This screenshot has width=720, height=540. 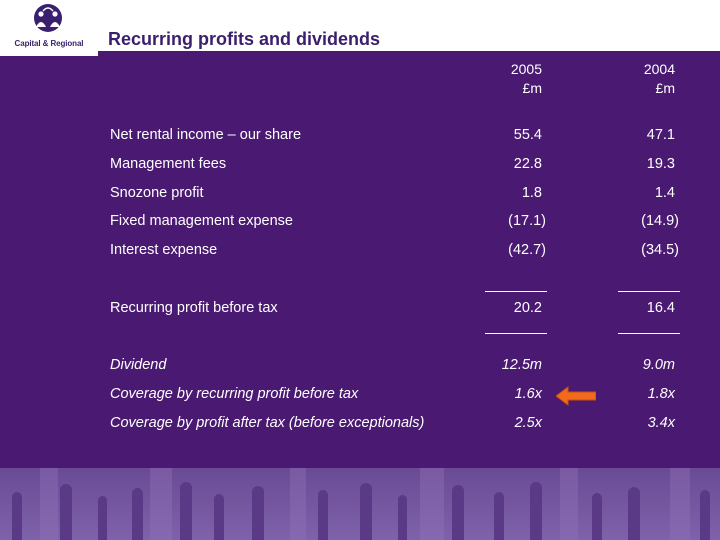 What do you see at coordinates (660, 164) in the screenshot?
I see `value-2004-management-fees: 19.3` at bounding box center [660, 164].